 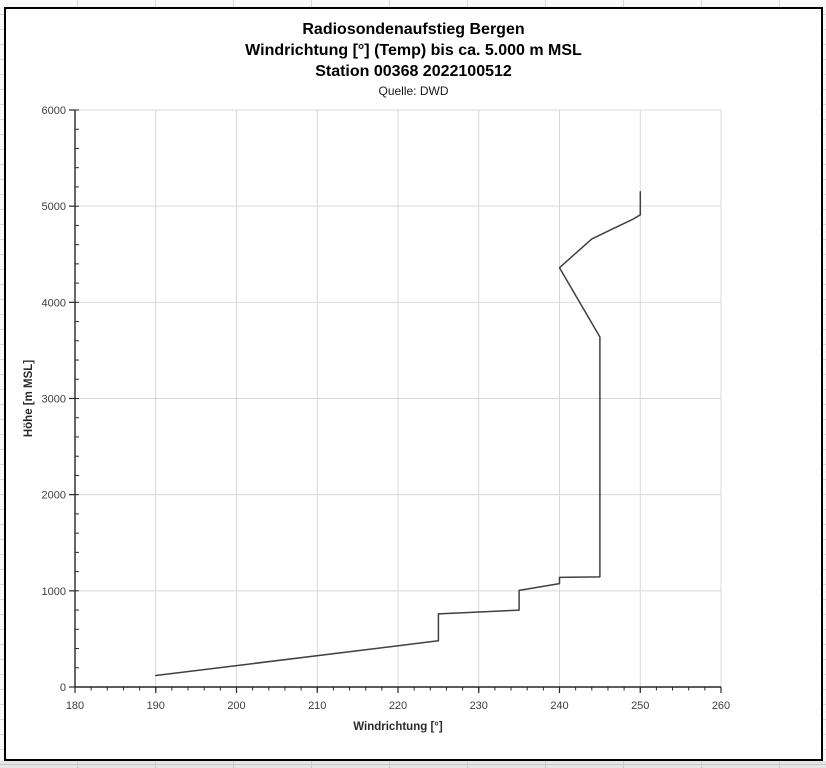 What do you see at coordinates (413, 764) in the screenshot?
I see `spreadsheet-bottom-strip` at bounding box center [413, 764].